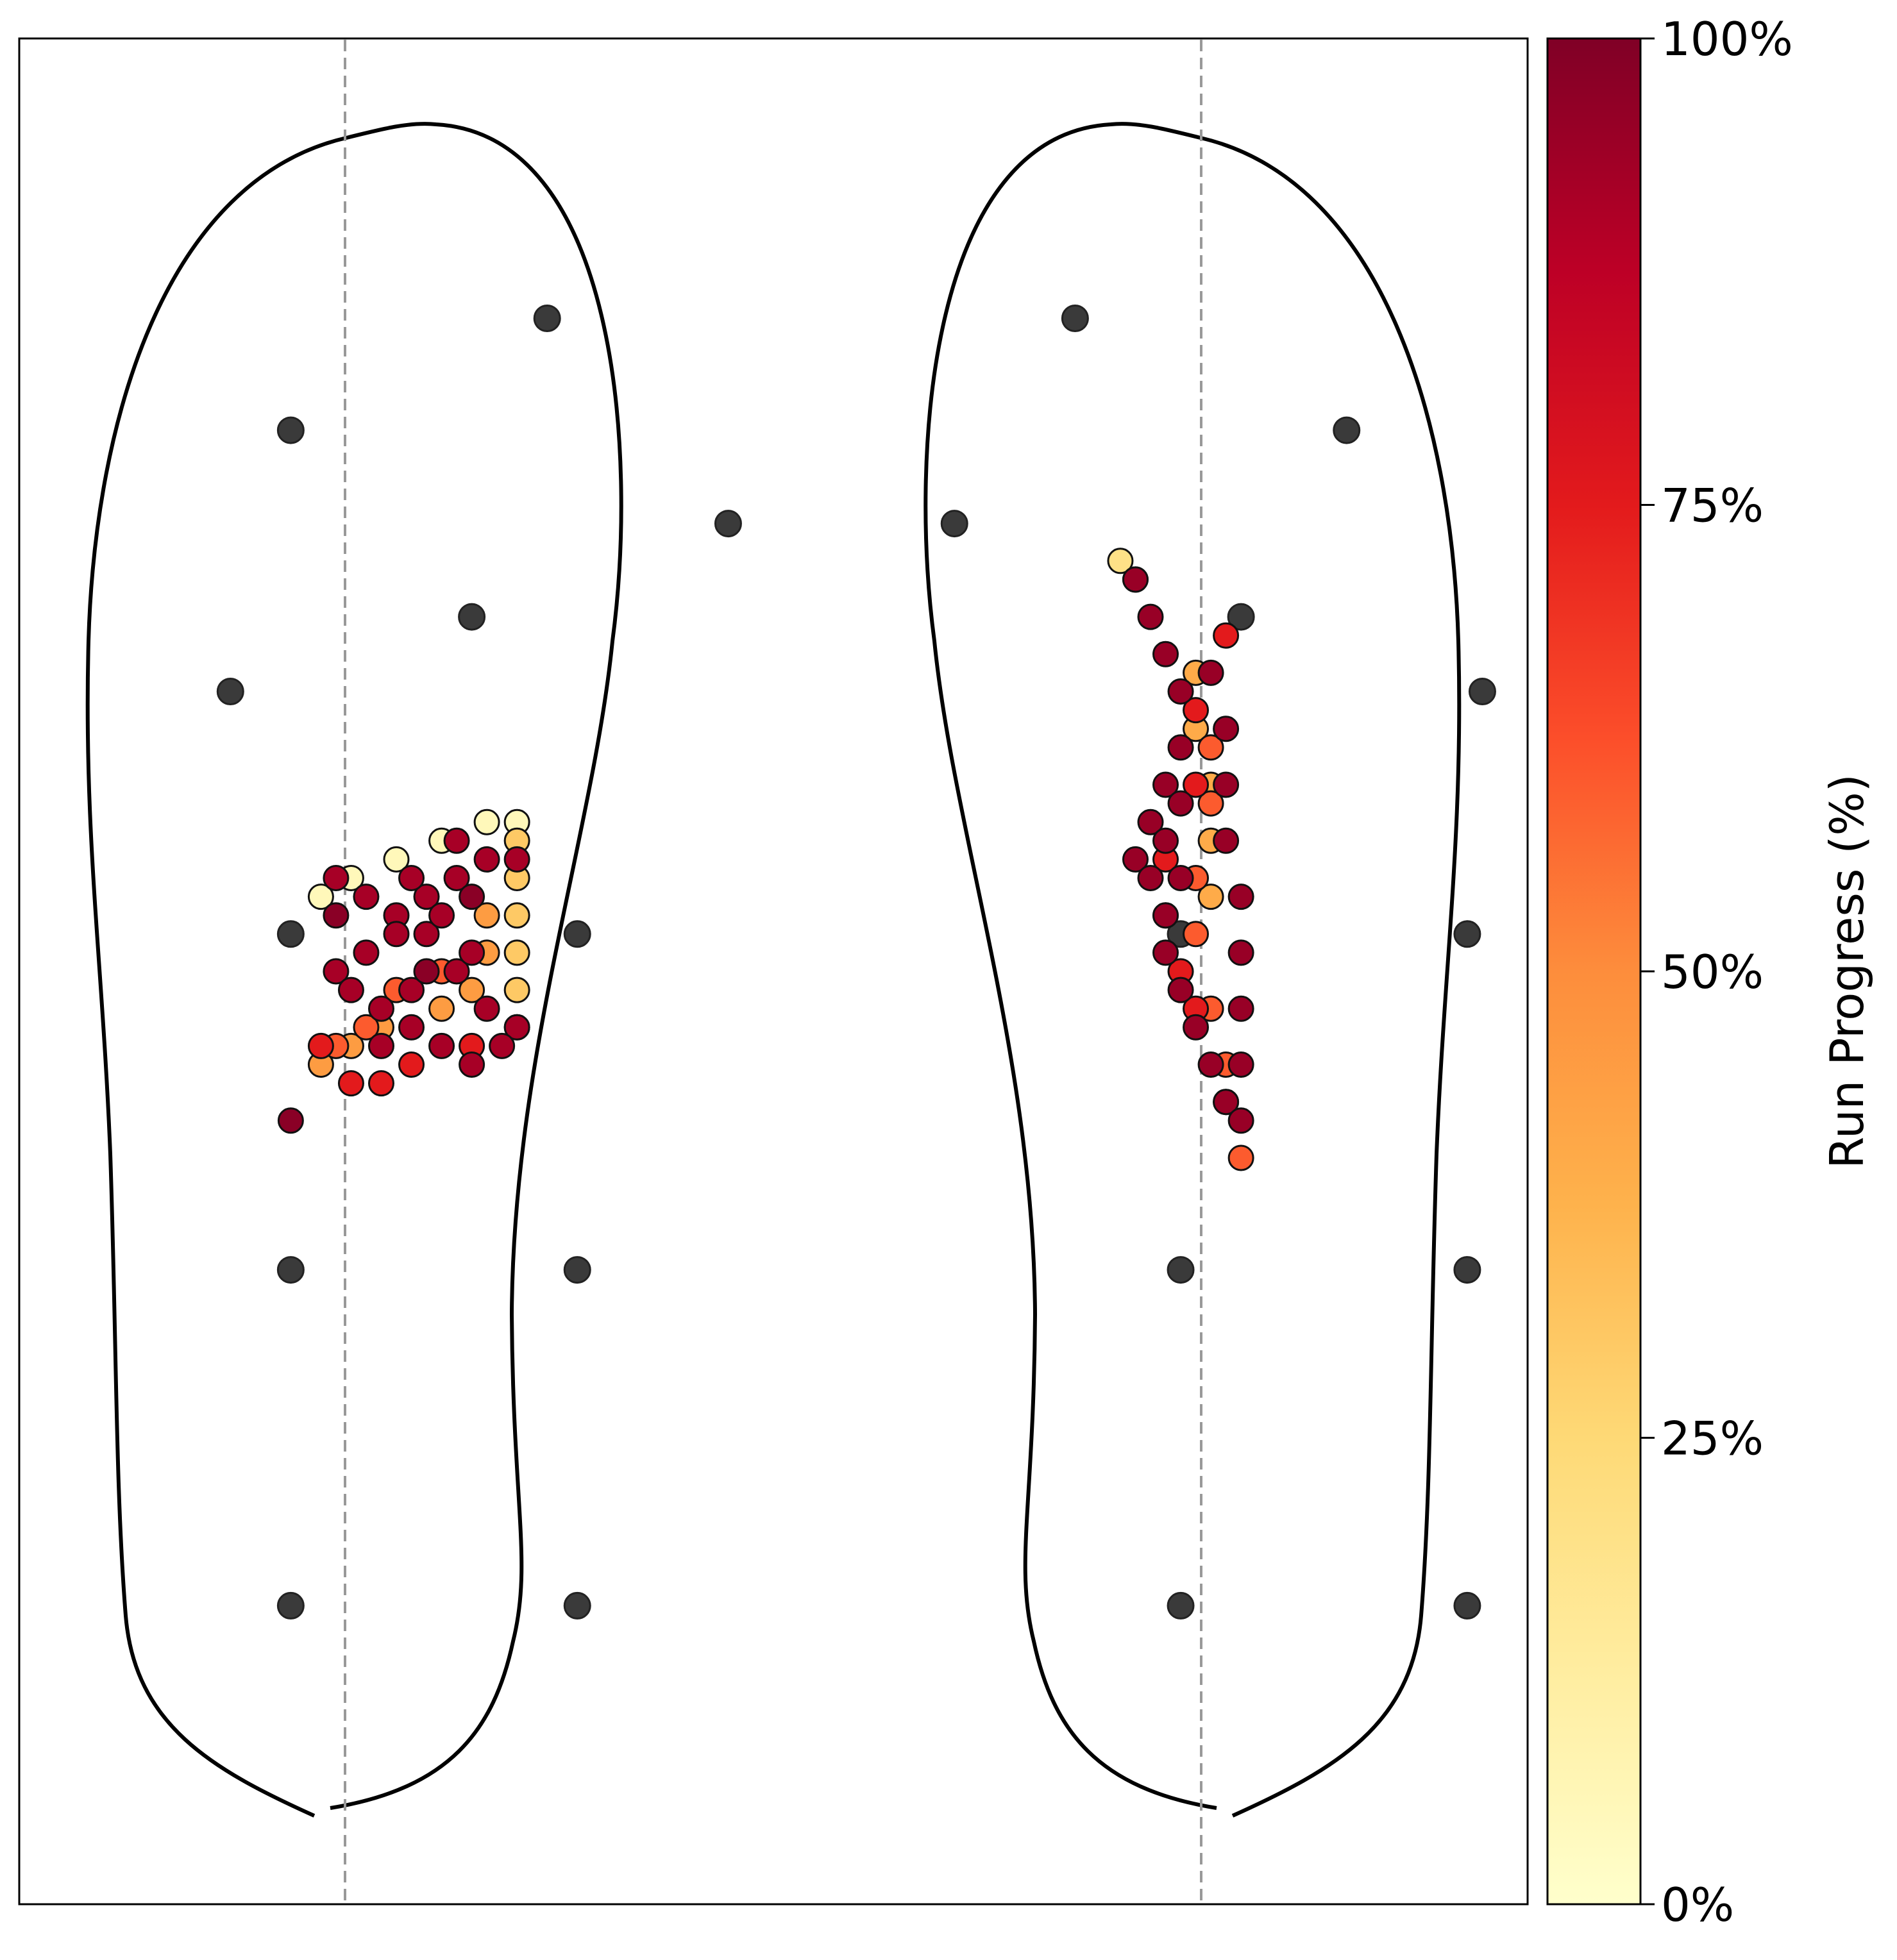  Describe the element at coordinates (1712, 506) in the screenshot. I see `colorbar-tick-label: 75%` at that location.